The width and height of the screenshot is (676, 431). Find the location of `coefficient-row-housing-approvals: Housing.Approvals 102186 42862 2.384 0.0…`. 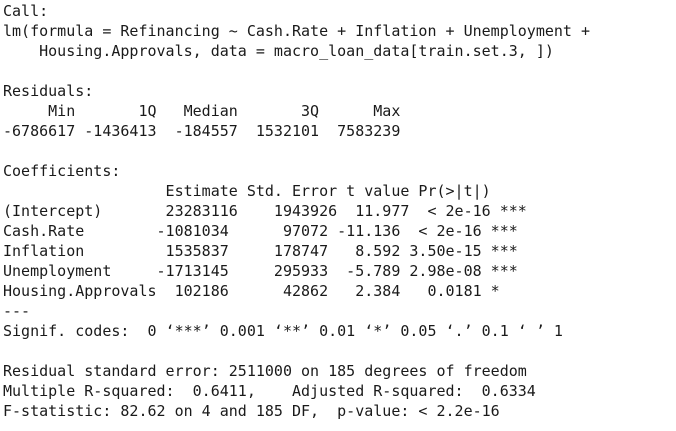

coefficient-row-housing-approvals: Housing.Approvals 102186 42862 2.384 0.0… is located at coordinates (260, 291).